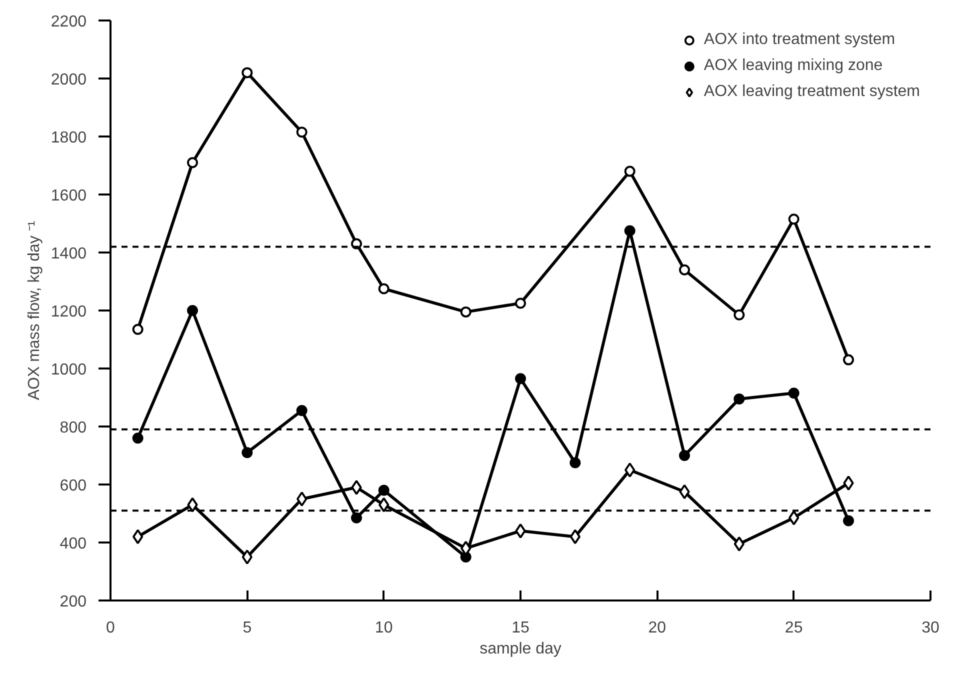  I want to click on y-tick-label: 1800, so click(68, 138).